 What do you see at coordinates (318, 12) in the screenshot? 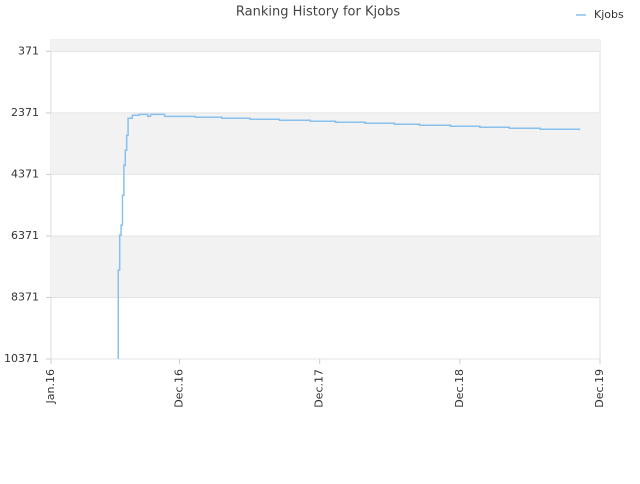
I see `chart-title: Ranking History for Kjobs` at bounding box center [318, 12].